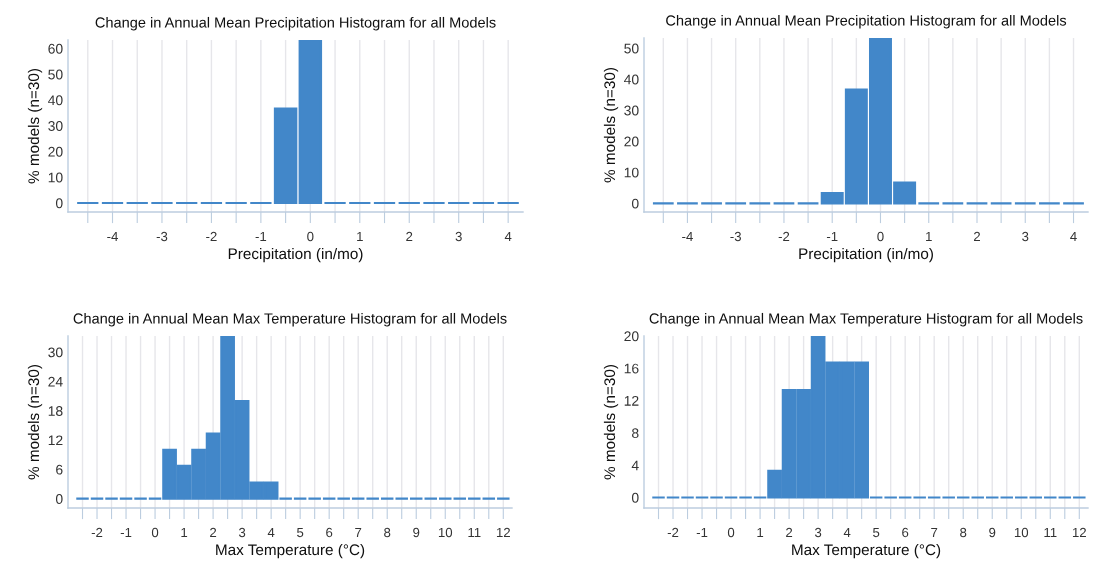  I want to click on y-tick-label: 16, so click(631, 368).